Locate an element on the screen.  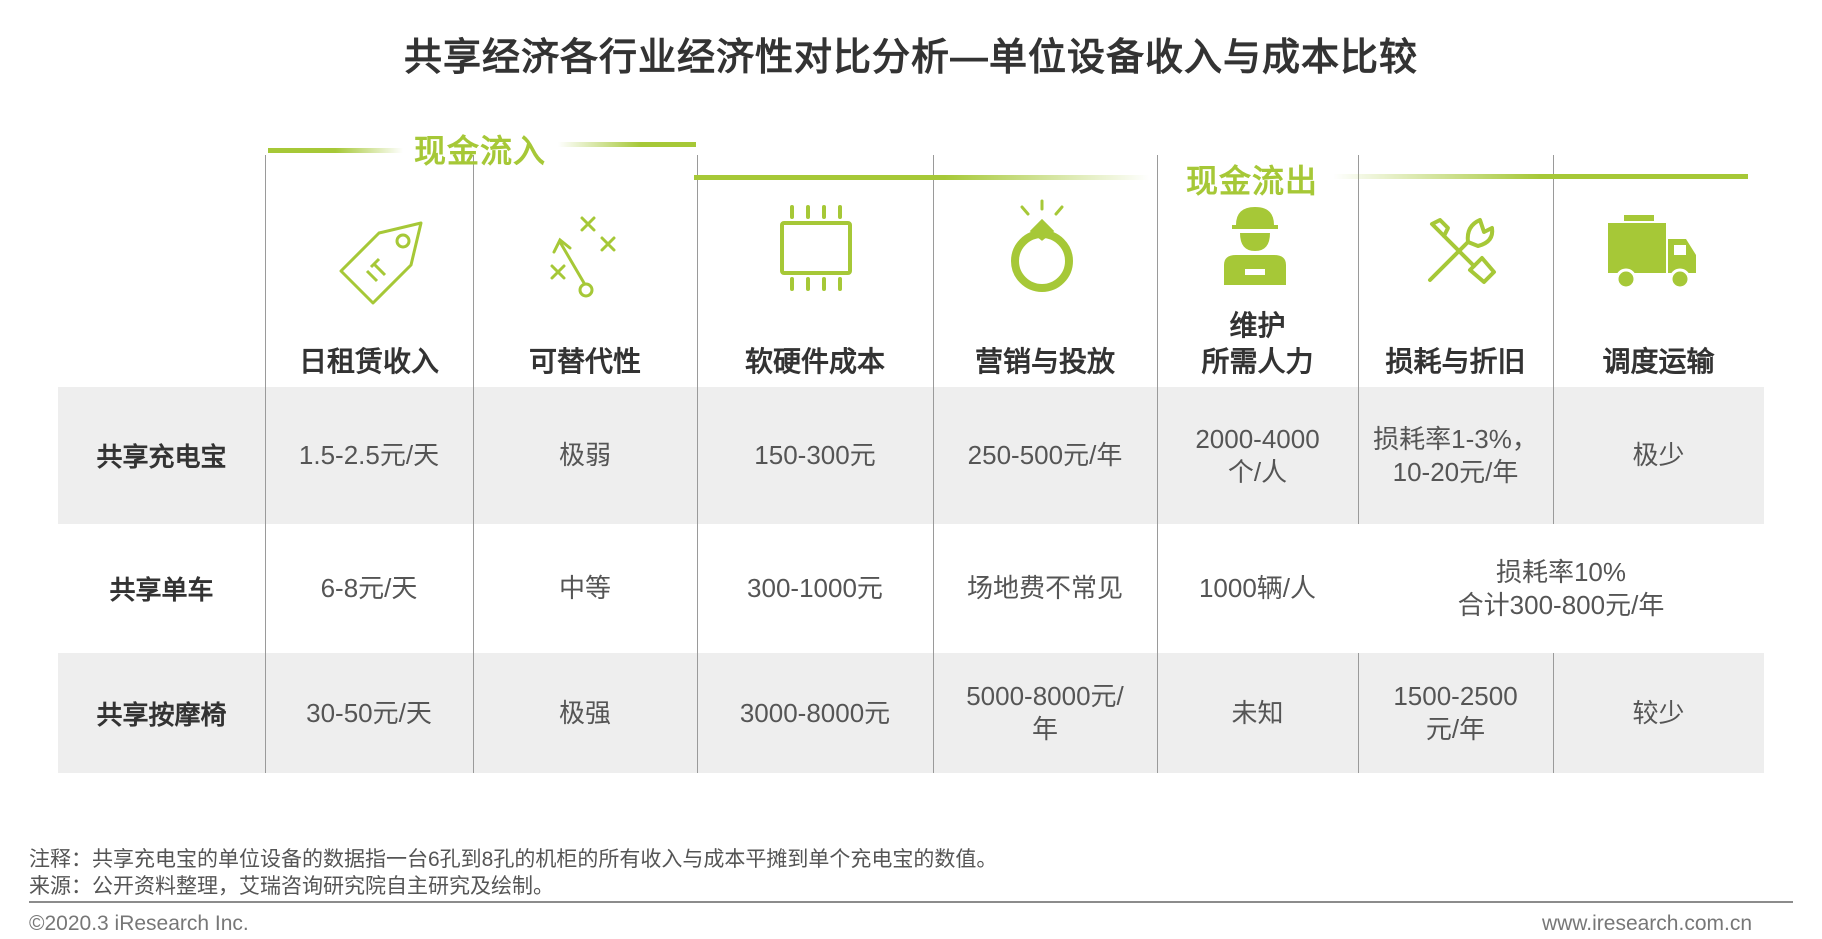
column-header-depreciation: 损耗与折旧 is located at coordinates (1455, 361).